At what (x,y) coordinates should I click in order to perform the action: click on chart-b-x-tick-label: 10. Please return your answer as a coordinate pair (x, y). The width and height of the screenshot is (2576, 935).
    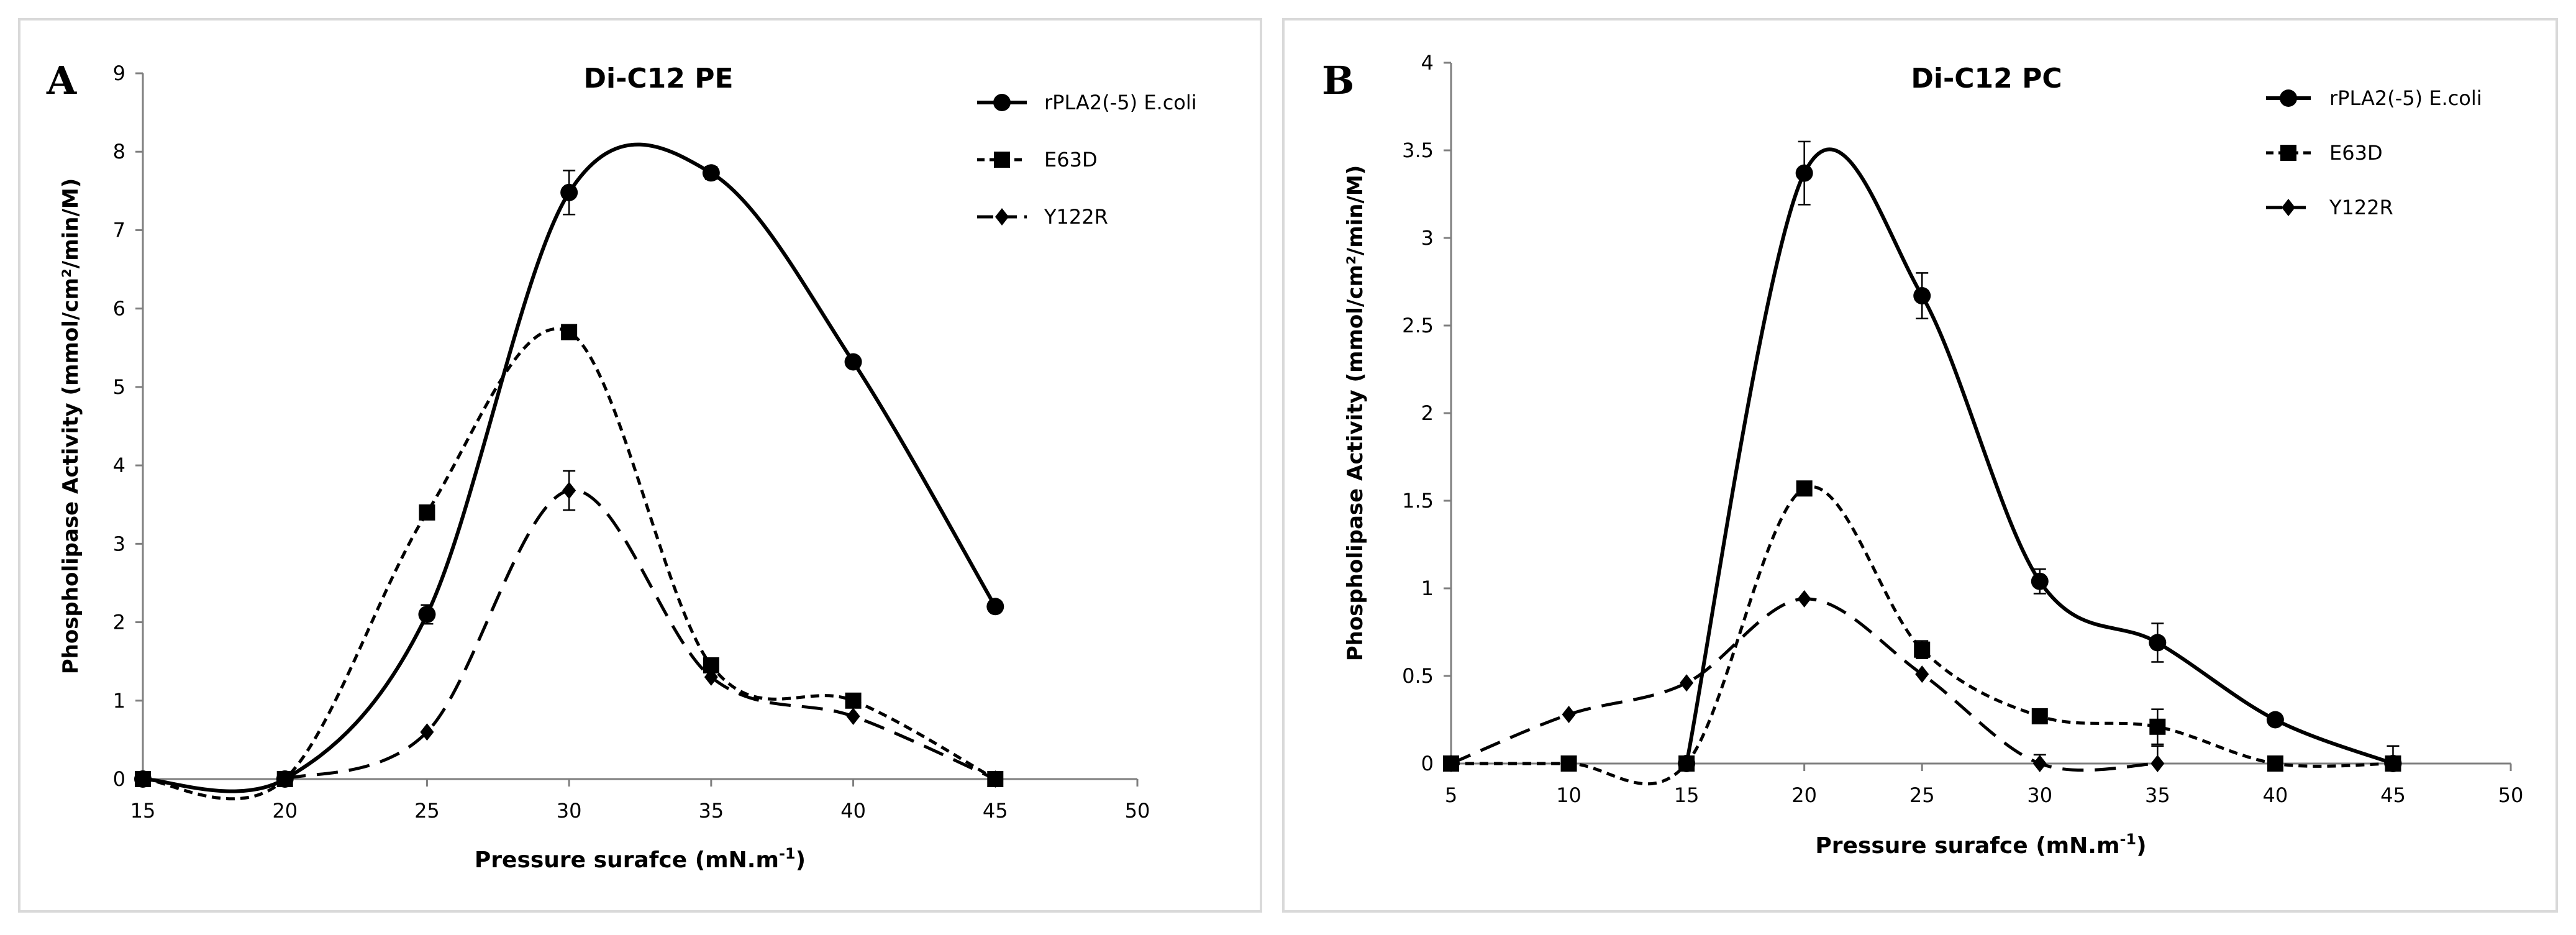
    Looking at the image, I should click on (1569, 795).